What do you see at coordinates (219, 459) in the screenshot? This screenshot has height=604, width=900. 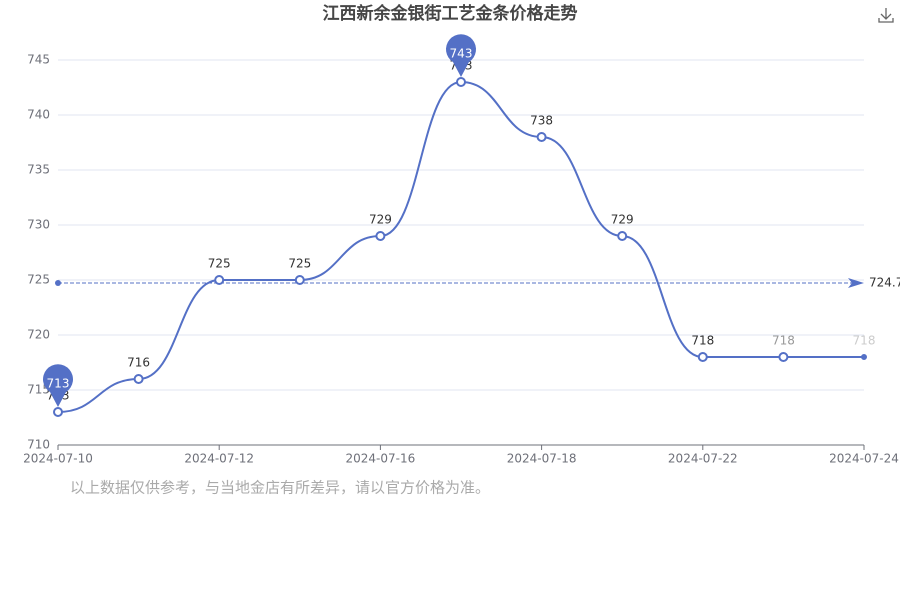 I see `x-tick-label: 2024-07-12` at bounding box center [219, 459].